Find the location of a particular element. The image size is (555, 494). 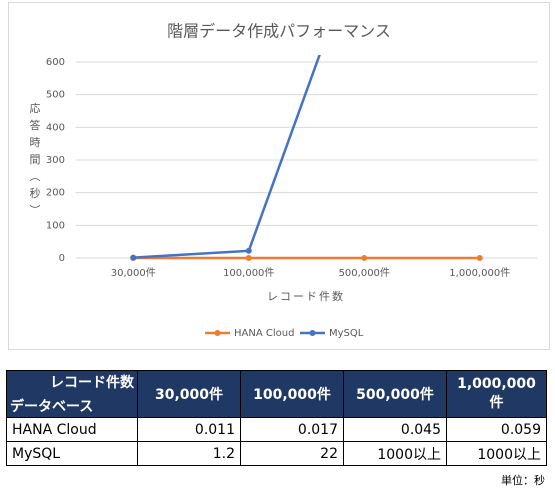

cell: 0.059 is located at coordinates (496, 429).